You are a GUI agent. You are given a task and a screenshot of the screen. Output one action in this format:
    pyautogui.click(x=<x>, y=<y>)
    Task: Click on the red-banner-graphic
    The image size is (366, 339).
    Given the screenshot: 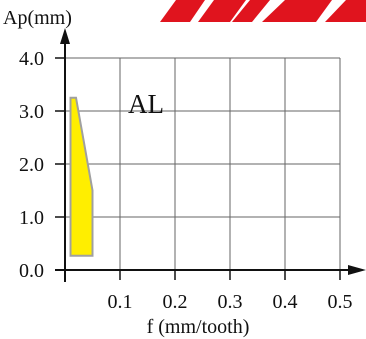 What is the action you would take?
    pyautogui.click(x=263, y=11)
    